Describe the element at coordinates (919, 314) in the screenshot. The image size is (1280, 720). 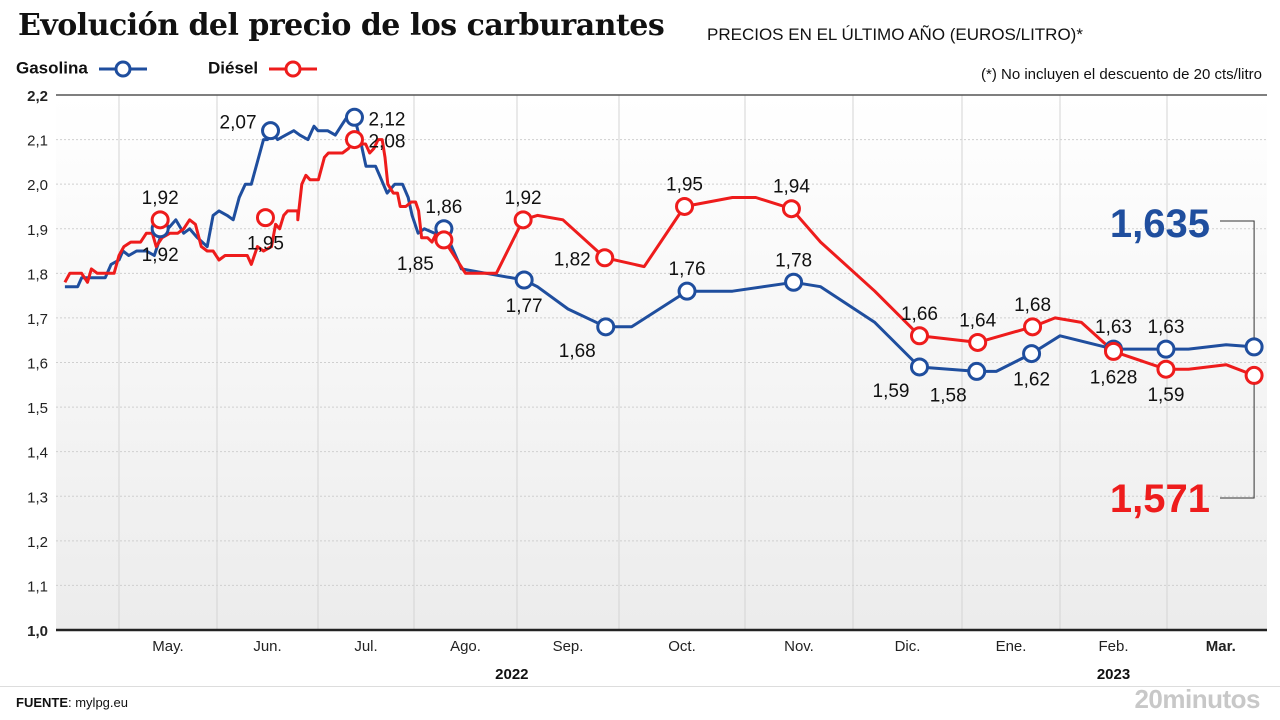
I see `data-label-diesel: 1,66` at that location.